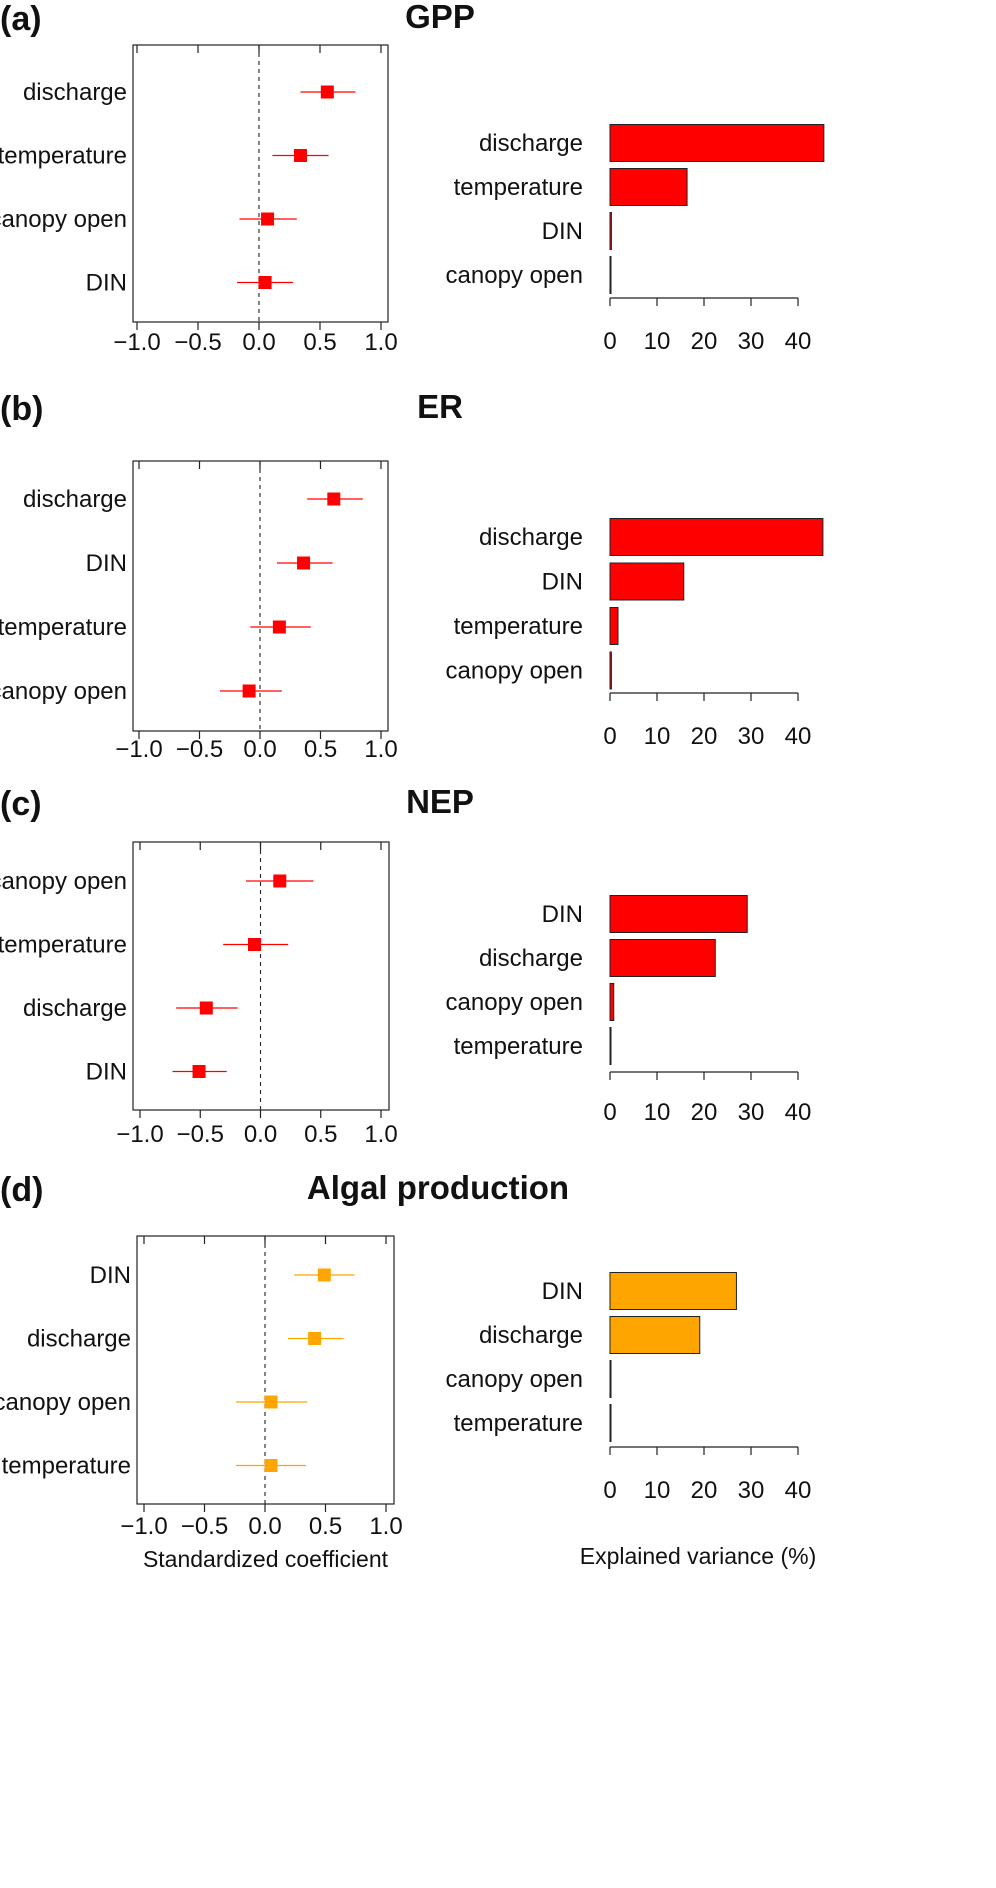 This screenshot has height=1888, width=996. What do you see at coordinates (440, 17) in the screenshot?
I see `panel-title: GPP` at bounding box center [440, 17].